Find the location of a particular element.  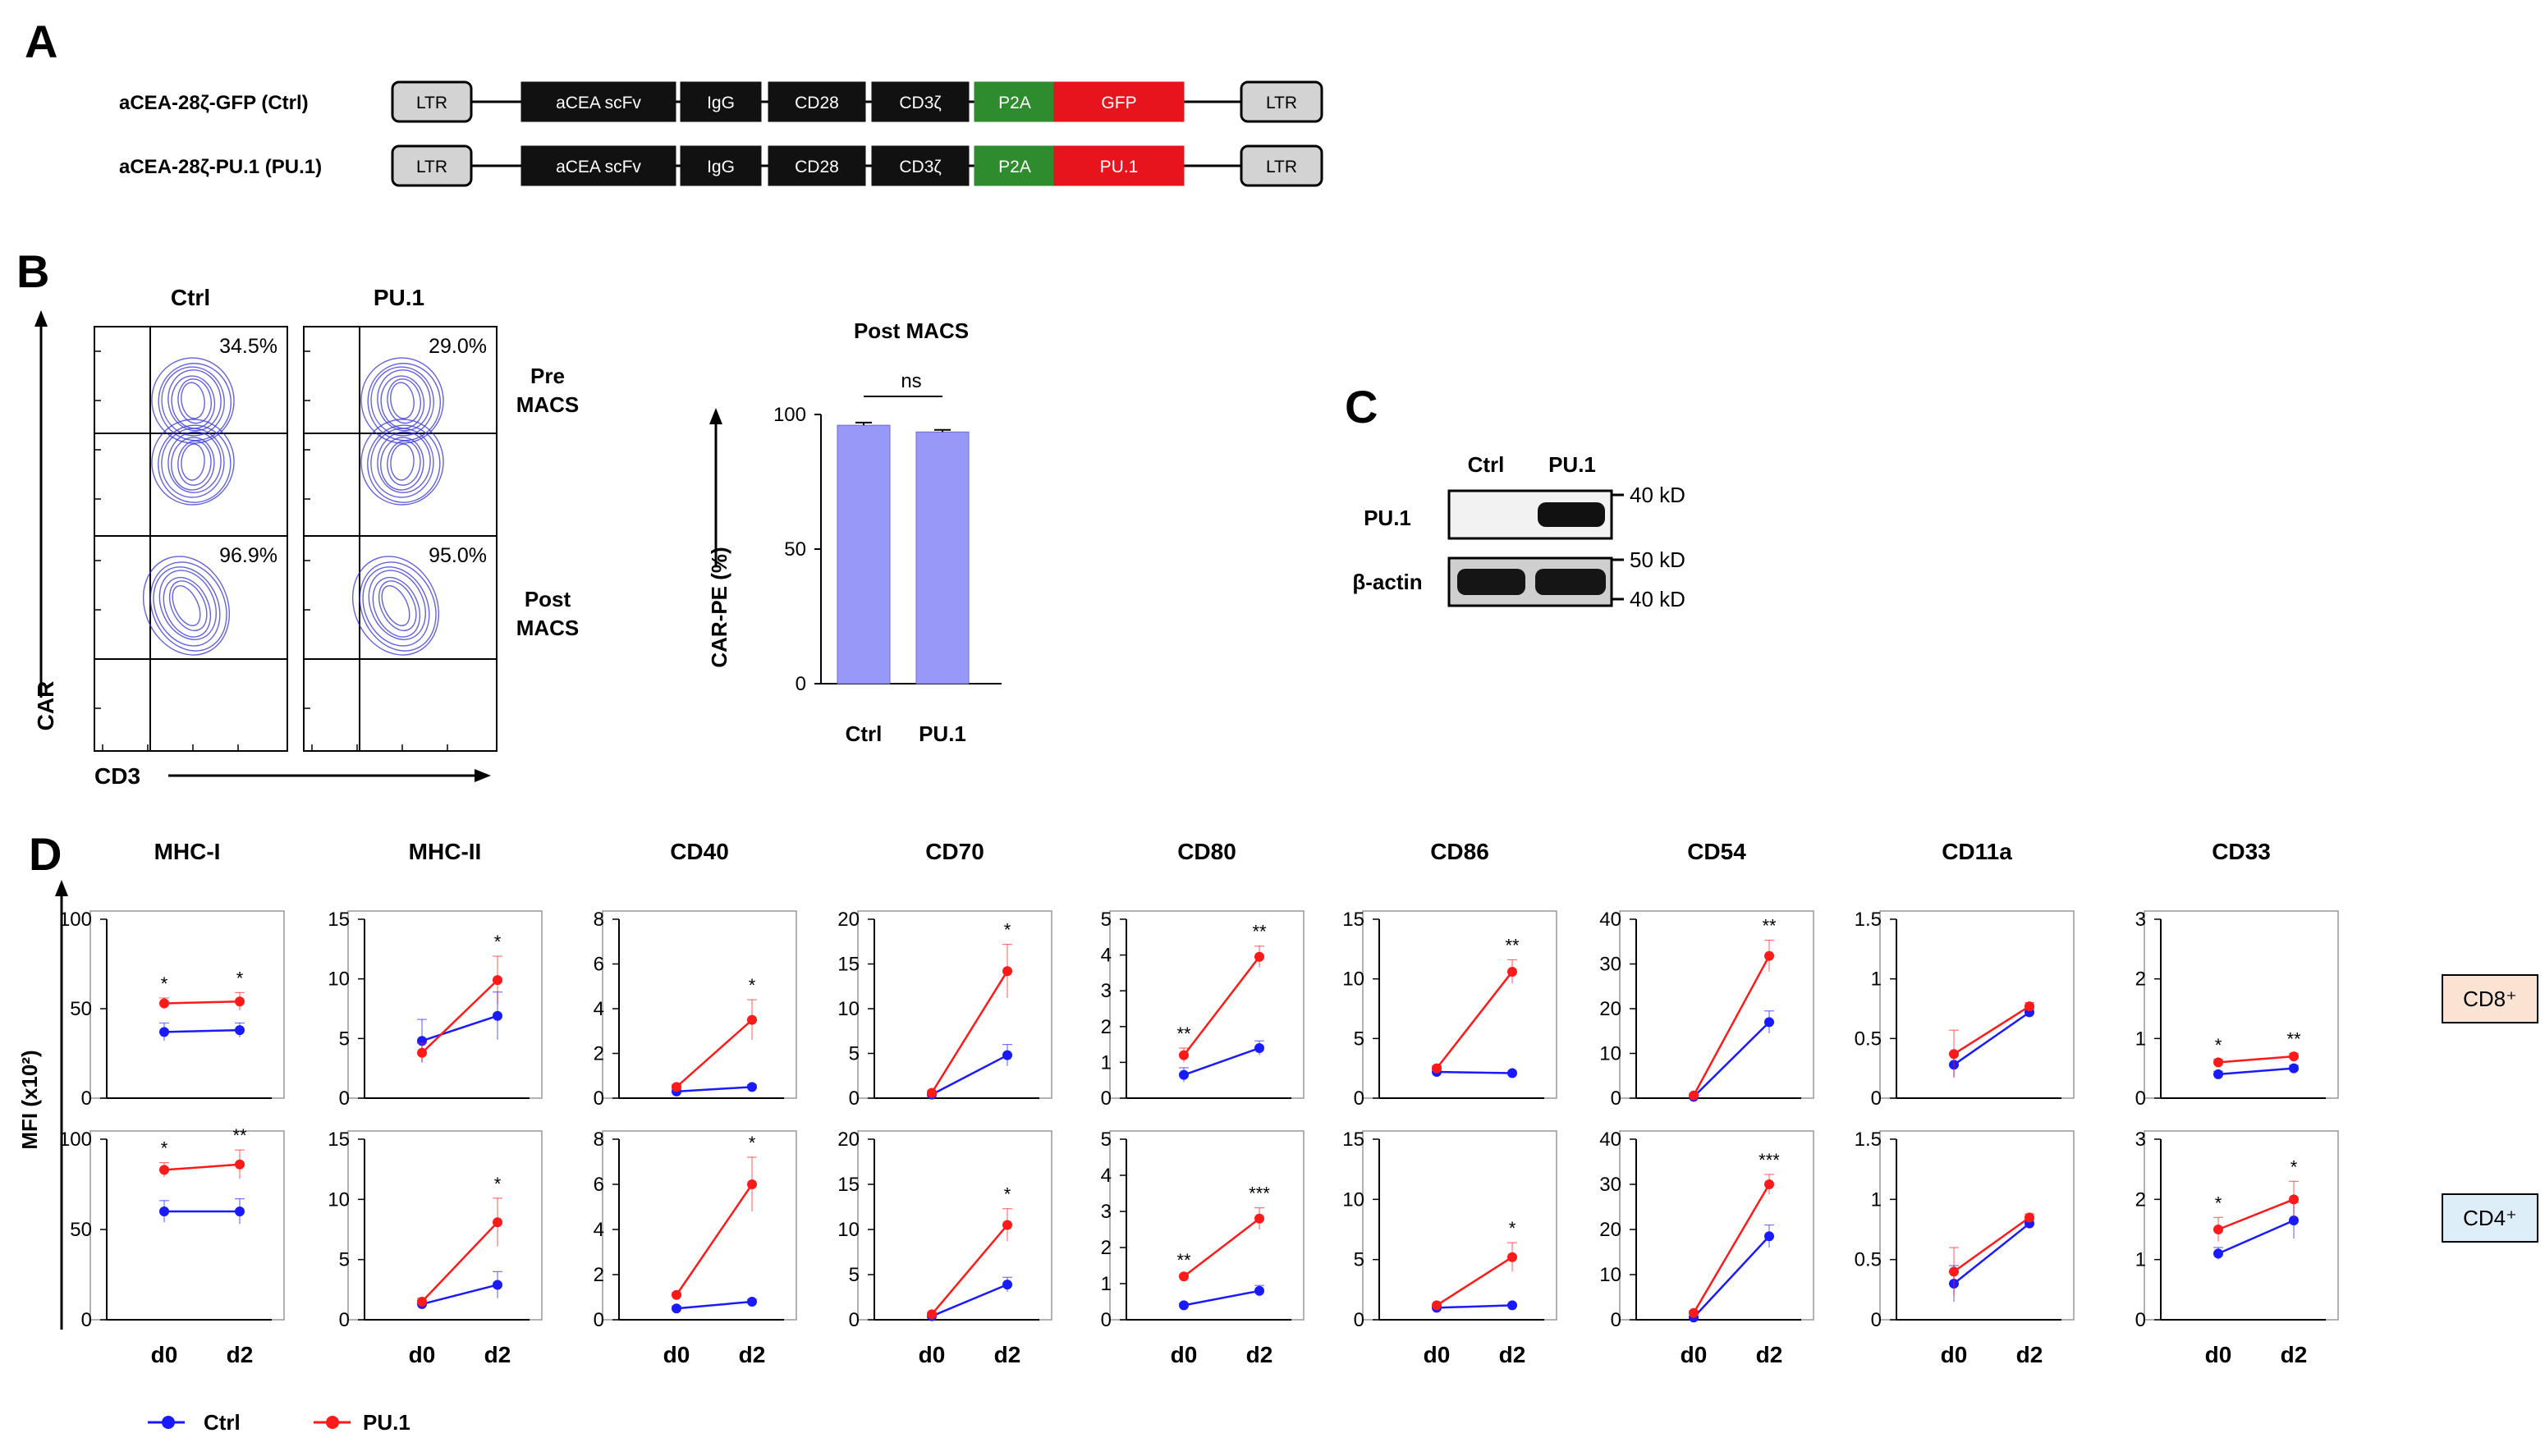

bar-y-tick-label: 100 is located at coordinates (789, 415).